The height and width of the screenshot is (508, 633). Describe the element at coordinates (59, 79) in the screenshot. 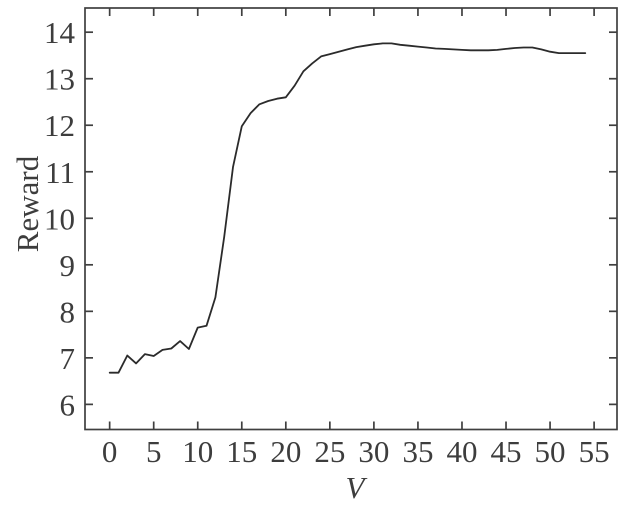

I see `y-tick-label: 13` at that location.